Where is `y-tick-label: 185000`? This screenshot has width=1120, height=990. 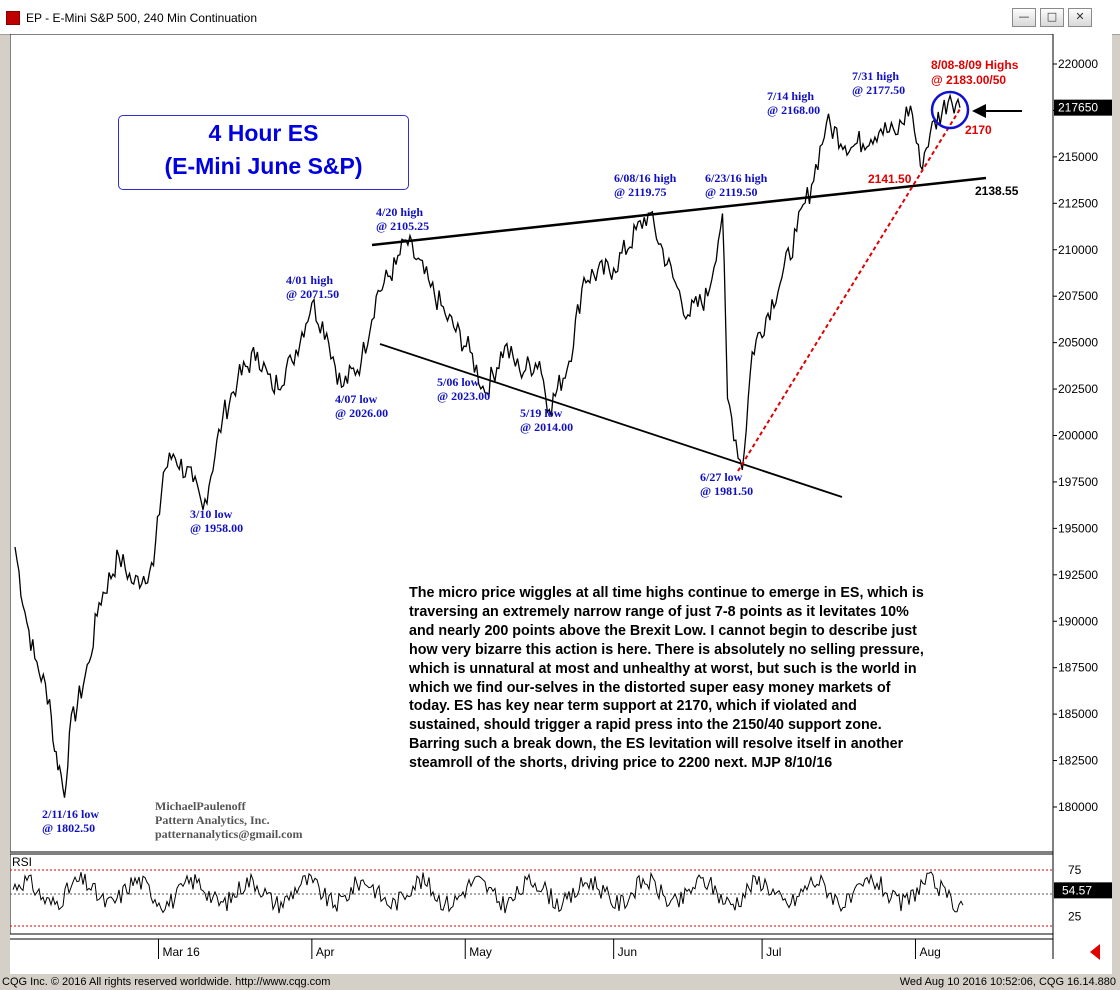 y-tick-label: 185000 is located at coordinates (1078, 714).